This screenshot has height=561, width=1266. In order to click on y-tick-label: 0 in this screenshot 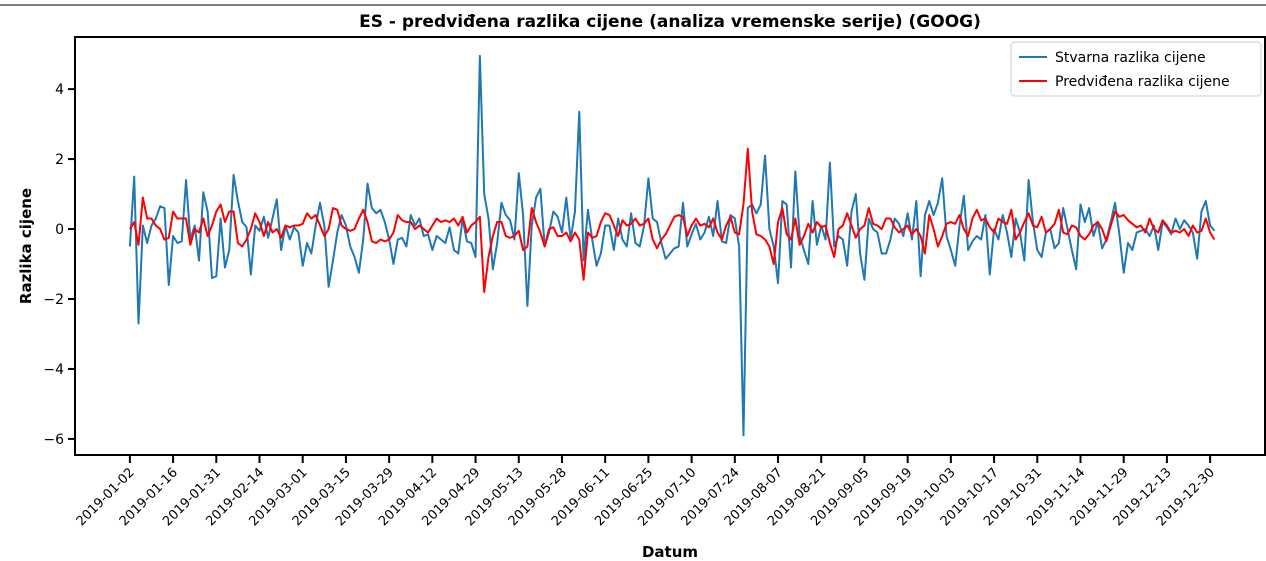, I will do `click(59, 230)`.